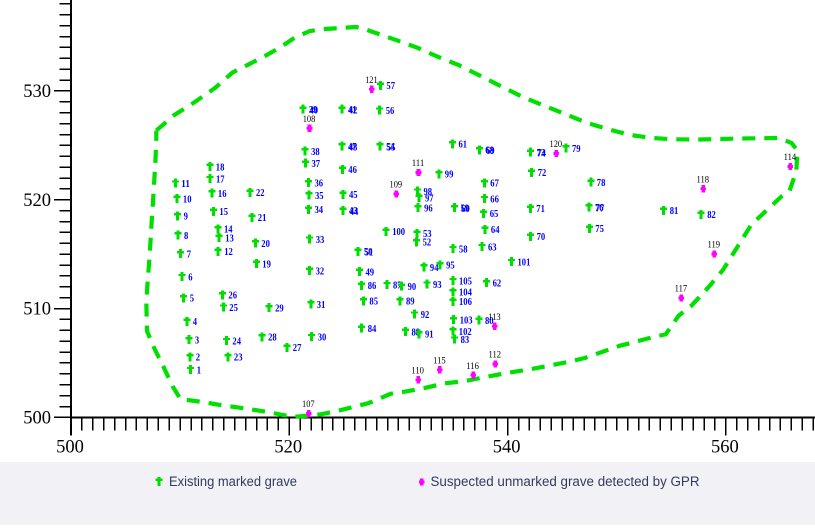 This screenshot has width=815, height=530. I want to click on svg-text: 110, so click(417, 371).